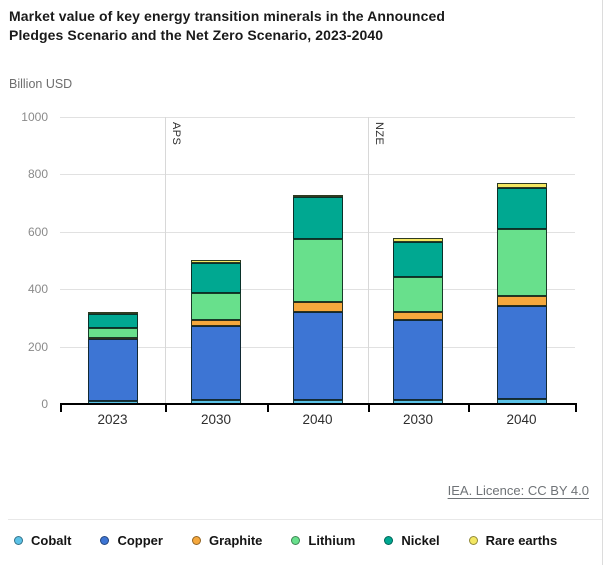 The image size is (611, 565). I want to click on legend-item-rare-earths: Rare earths, so click(513, 540).